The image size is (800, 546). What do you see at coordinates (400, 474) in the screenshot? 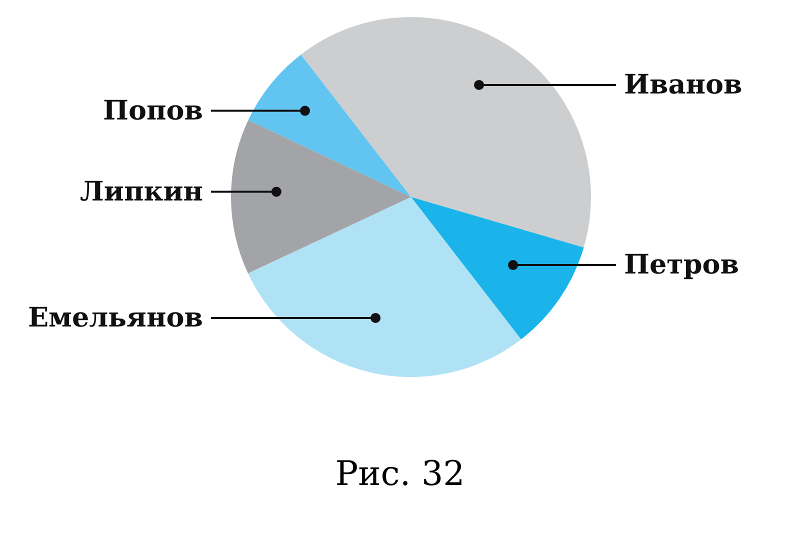
I see `text: Рис. 32` at bounding box center [400, 474].